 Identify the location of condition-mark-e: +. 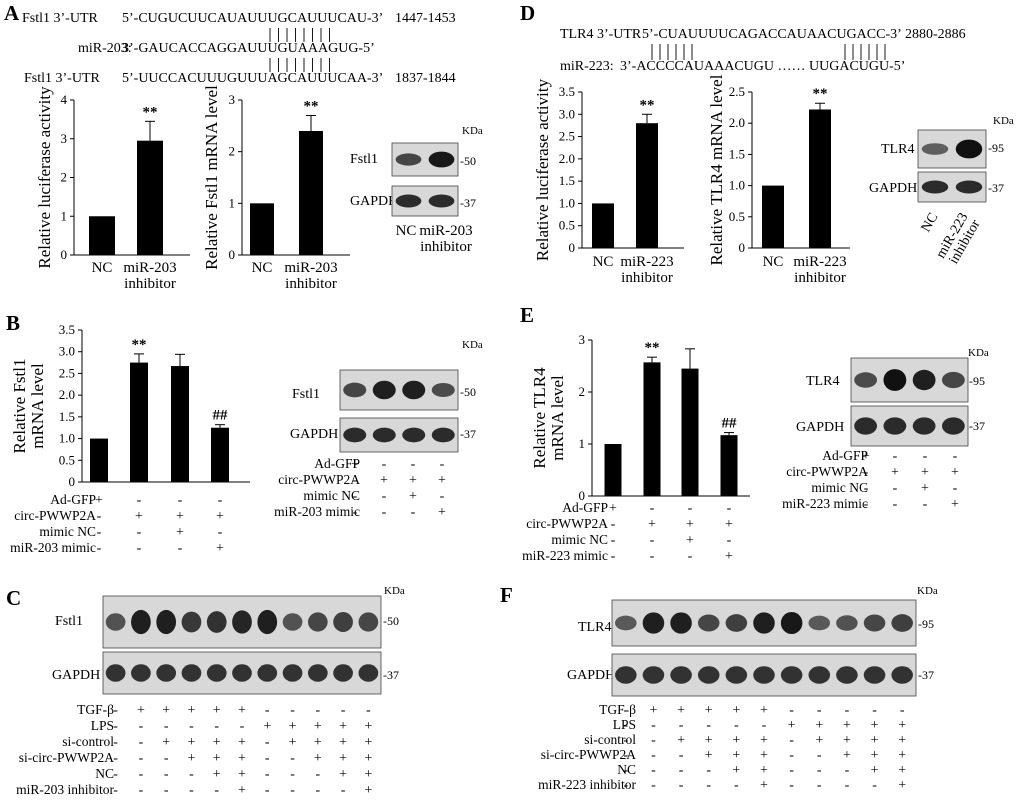
(613, 508).